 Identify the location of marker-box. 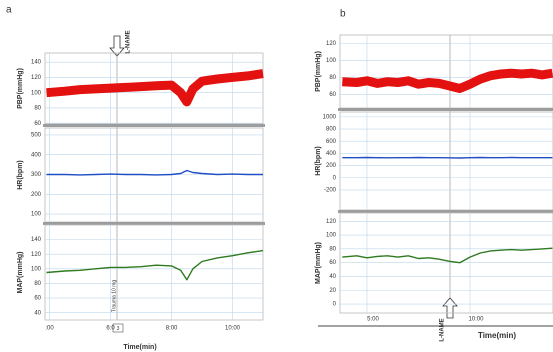
(118, 328).